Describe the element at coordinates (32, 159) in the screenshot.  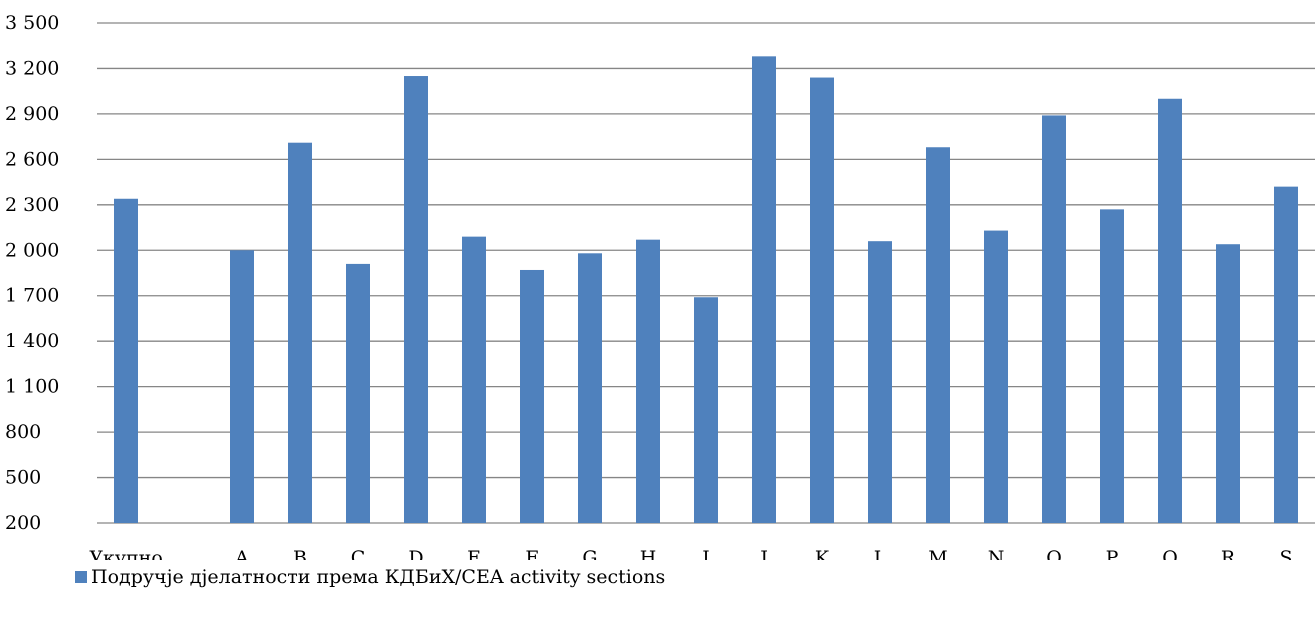
I see `y-tick-label: 2 600` at that location.